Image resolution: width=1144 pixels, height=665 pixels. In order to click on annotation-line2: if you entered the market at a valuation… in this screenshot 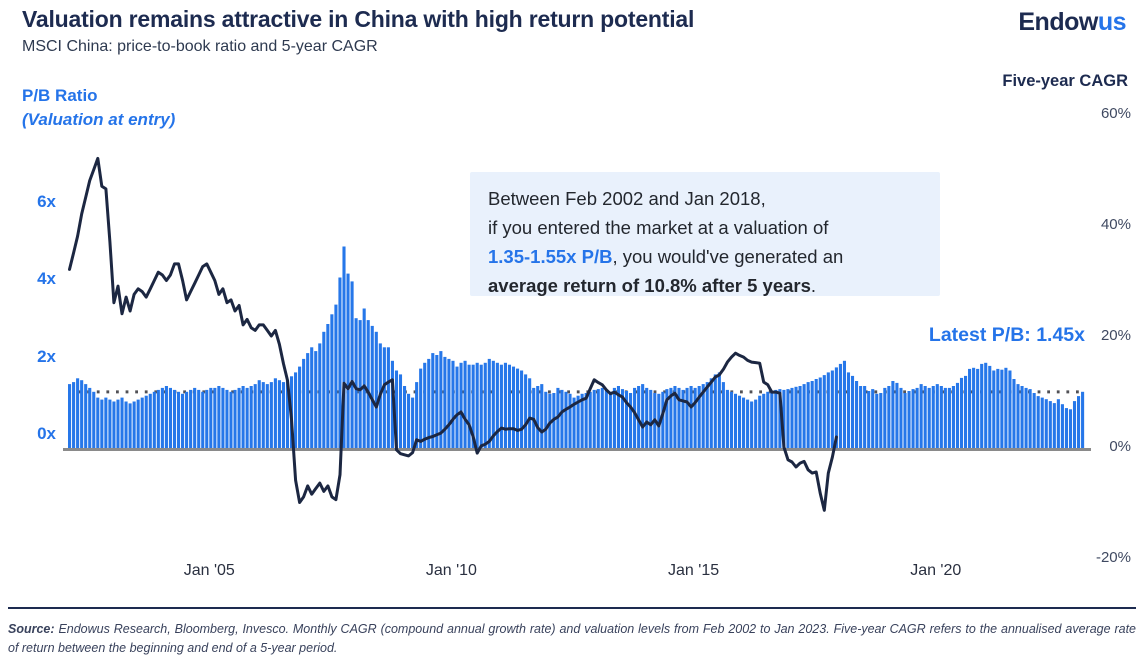, I will do `click(658, 227)`.